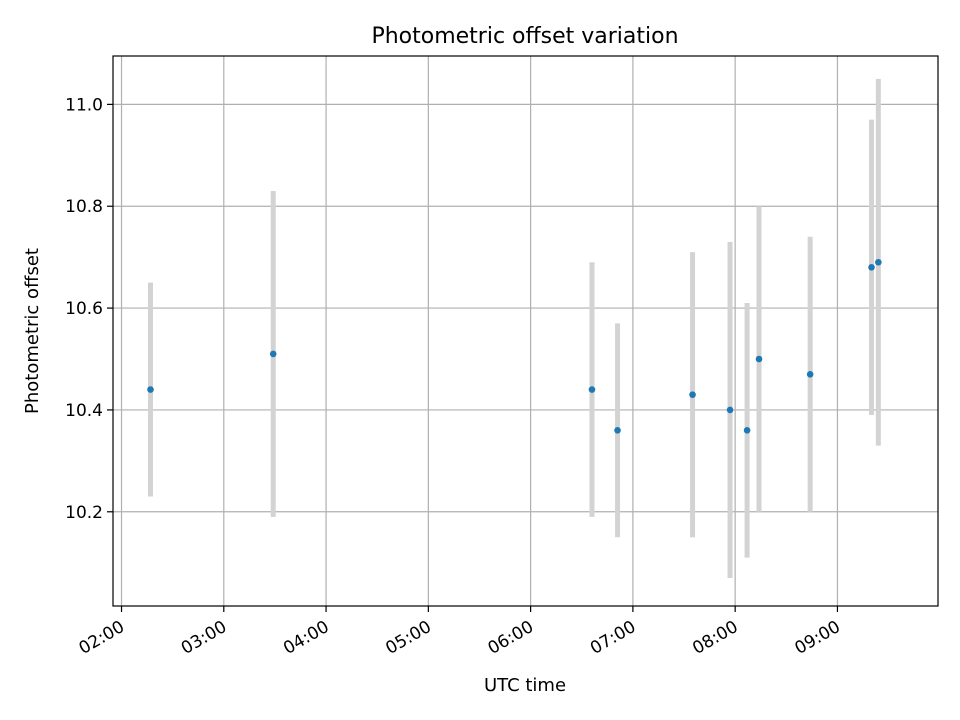 The width and height of the screenshot is (960, 720). Describe the element at coordinates (32, 331) in the screenshot. I see `y-axis-label: Photometric offset` at that location.